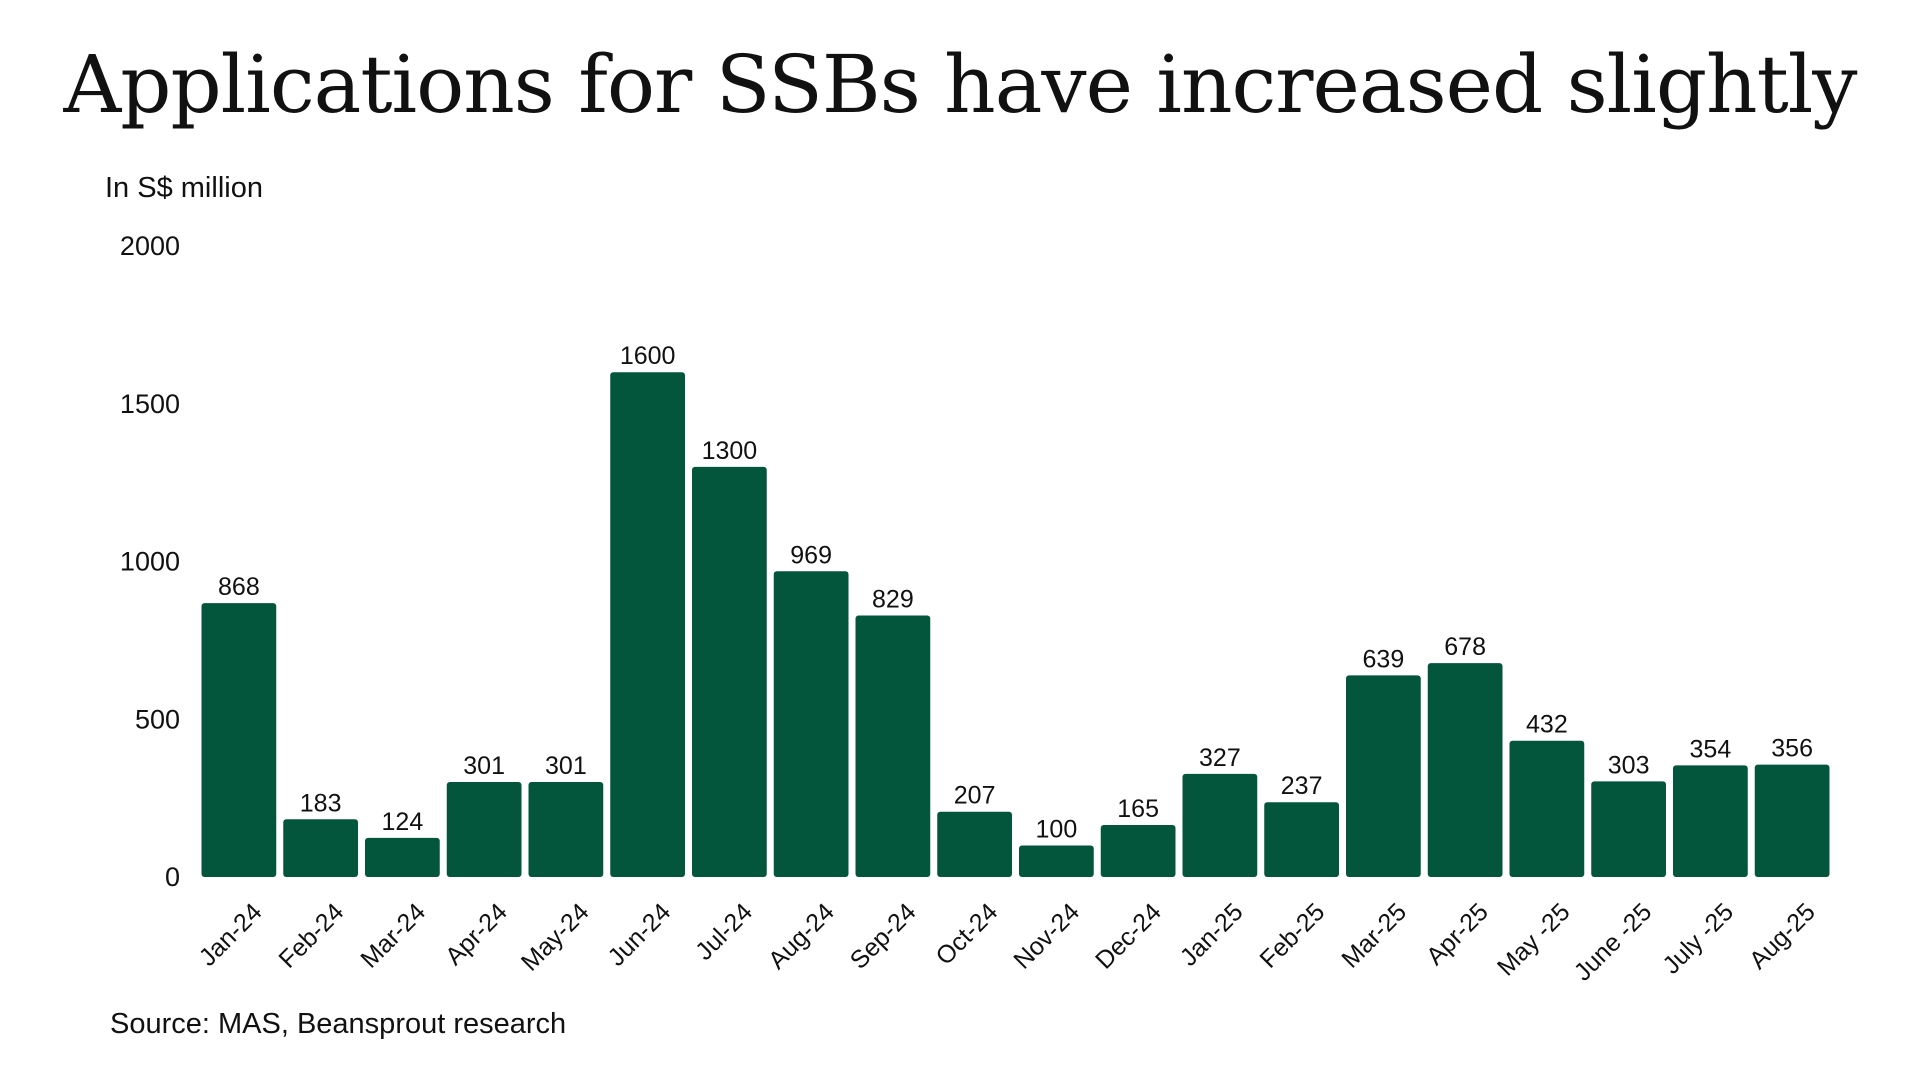 The height and width of the screenshot is (1080, 1920). What do you see at coordinates (338, 1024) in the screenshot?
I see `source-note: Source: MAS, Beansprout research` at bounding box center [338, 1024].